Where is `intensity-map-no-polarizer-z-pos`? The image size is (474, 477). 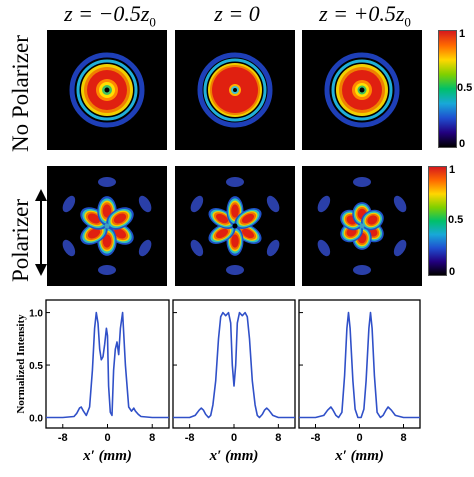 intensity-map-no-polarizer-z-pos is located at coordinates (362, 90).